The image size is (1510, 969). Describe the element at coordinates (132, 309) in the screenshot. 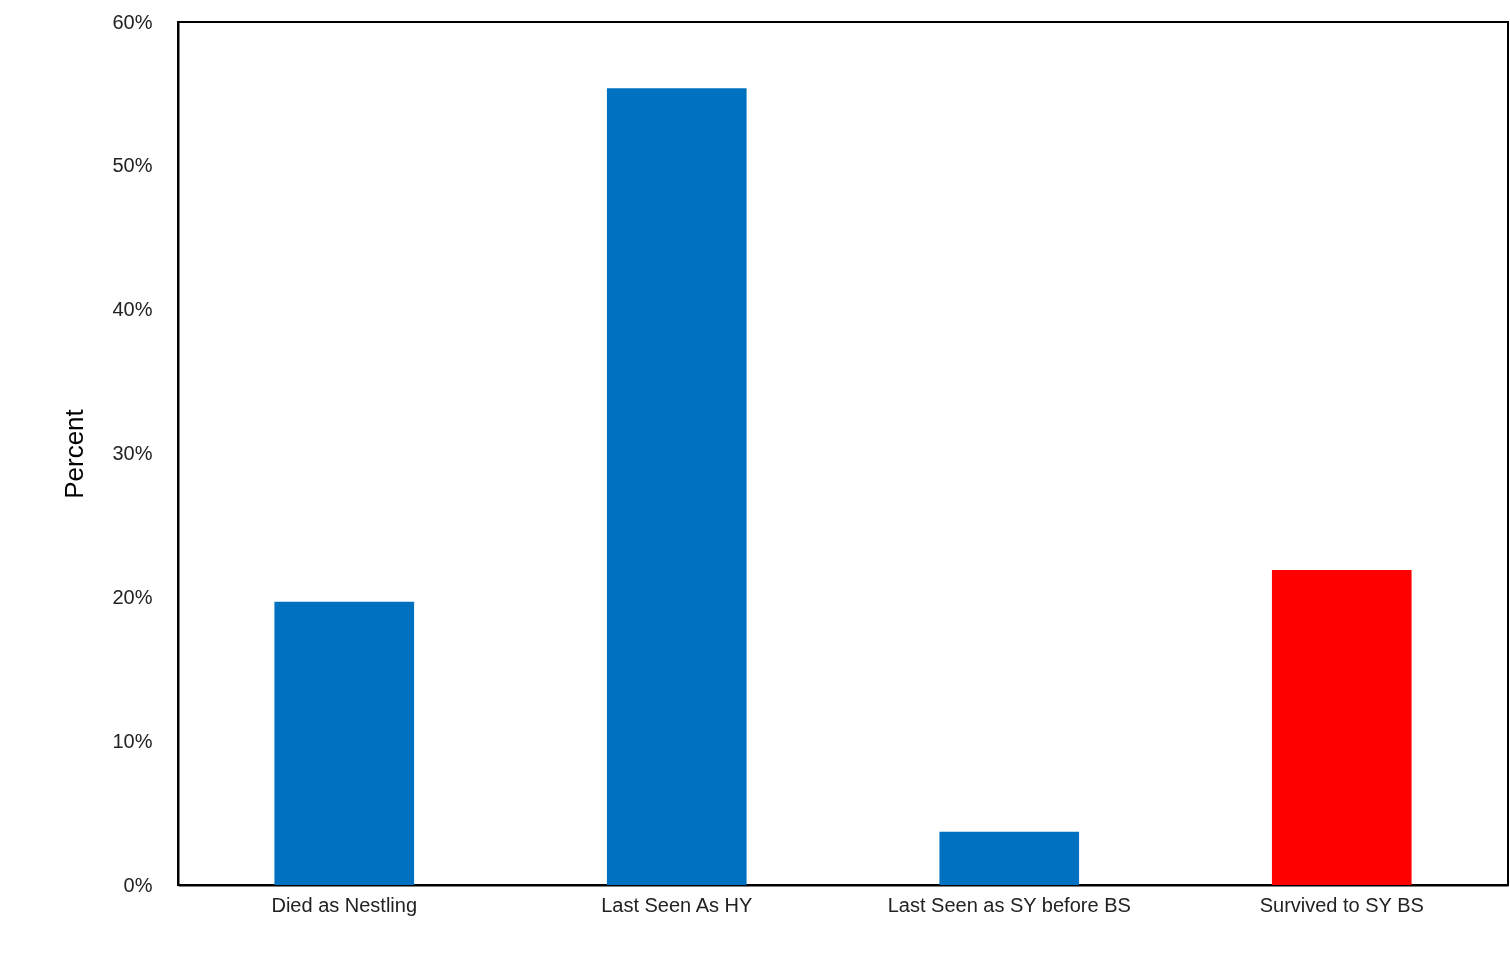

I see `y-tick-label: 40%` at that location.